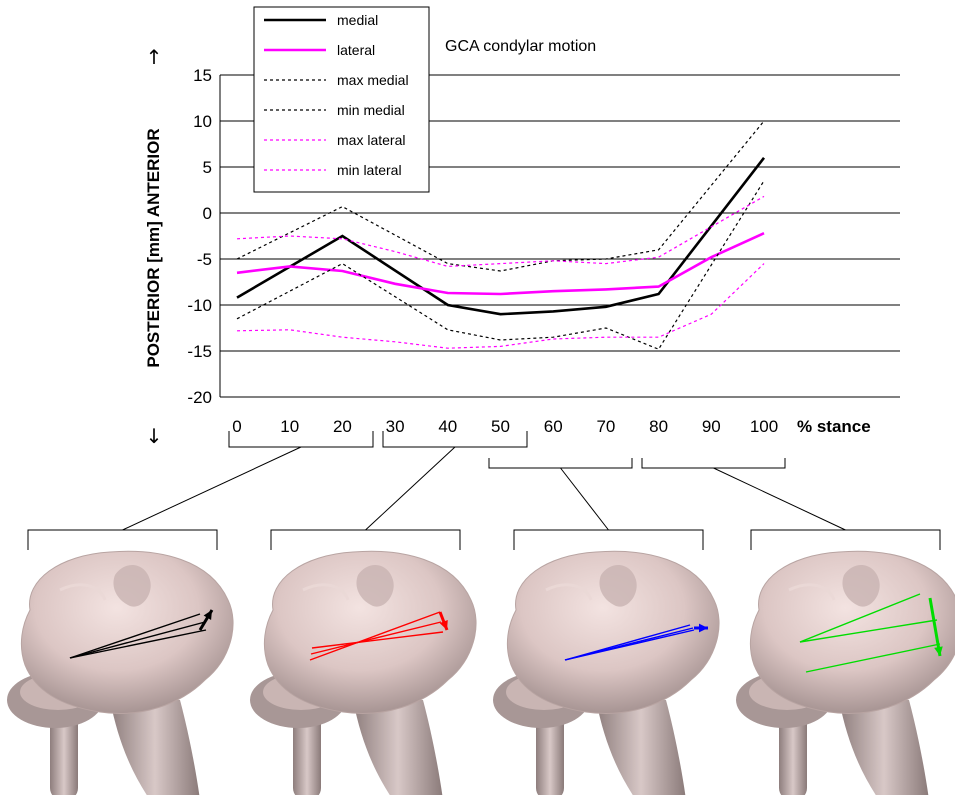  Describe the element at coordinates (207, 167) in the screenshot. I see `y-tick-label: 5` at that location.